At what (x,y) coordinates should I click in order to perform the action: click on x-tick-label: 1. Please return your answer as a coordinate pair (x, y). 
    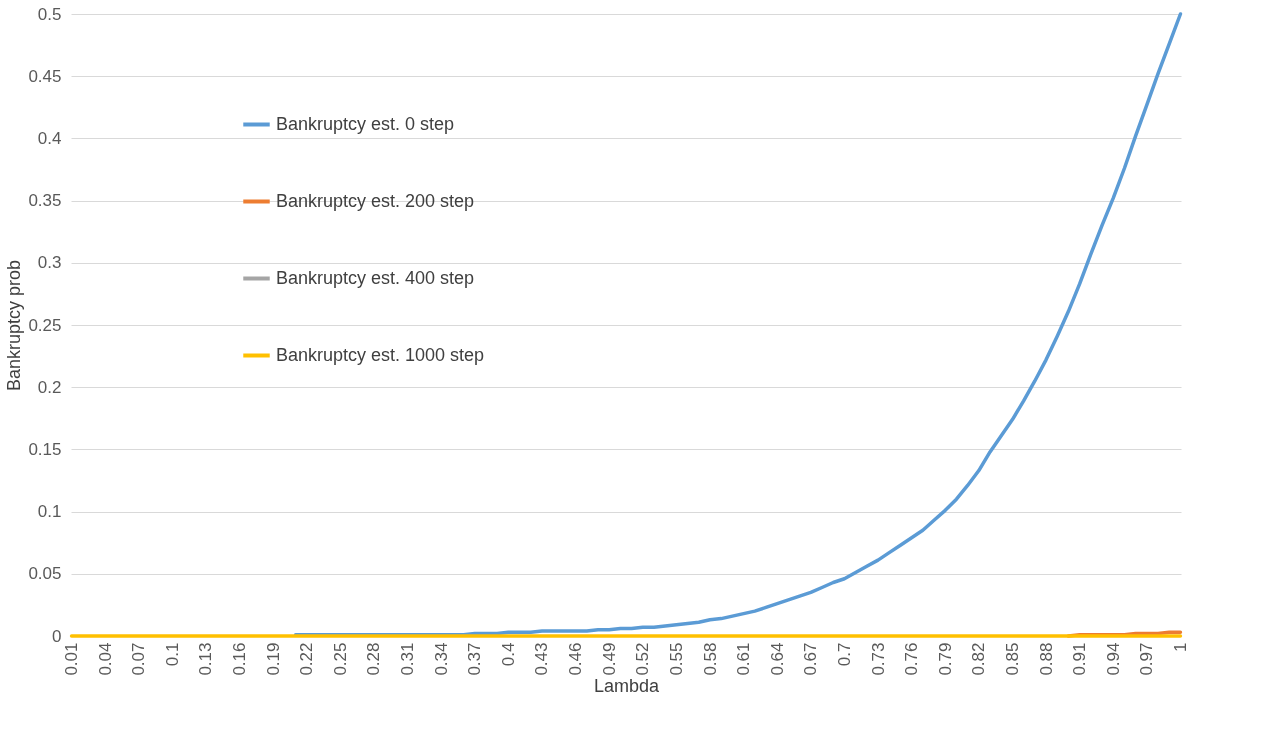
    Looking at the image, I should click on (1180, 647).